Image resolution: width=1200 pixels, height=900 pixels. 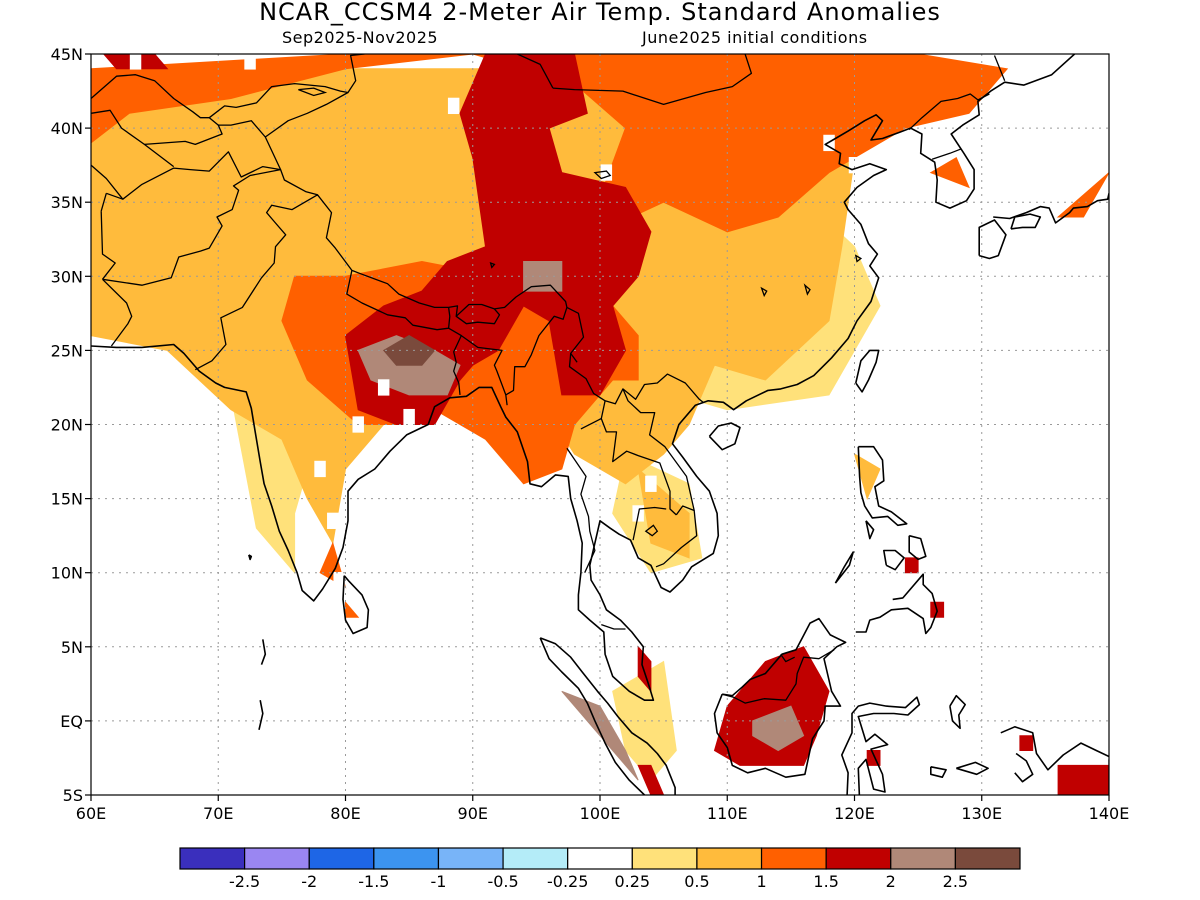 I want to click on colorbar-label-3: -1, so click(x=438, y=881).